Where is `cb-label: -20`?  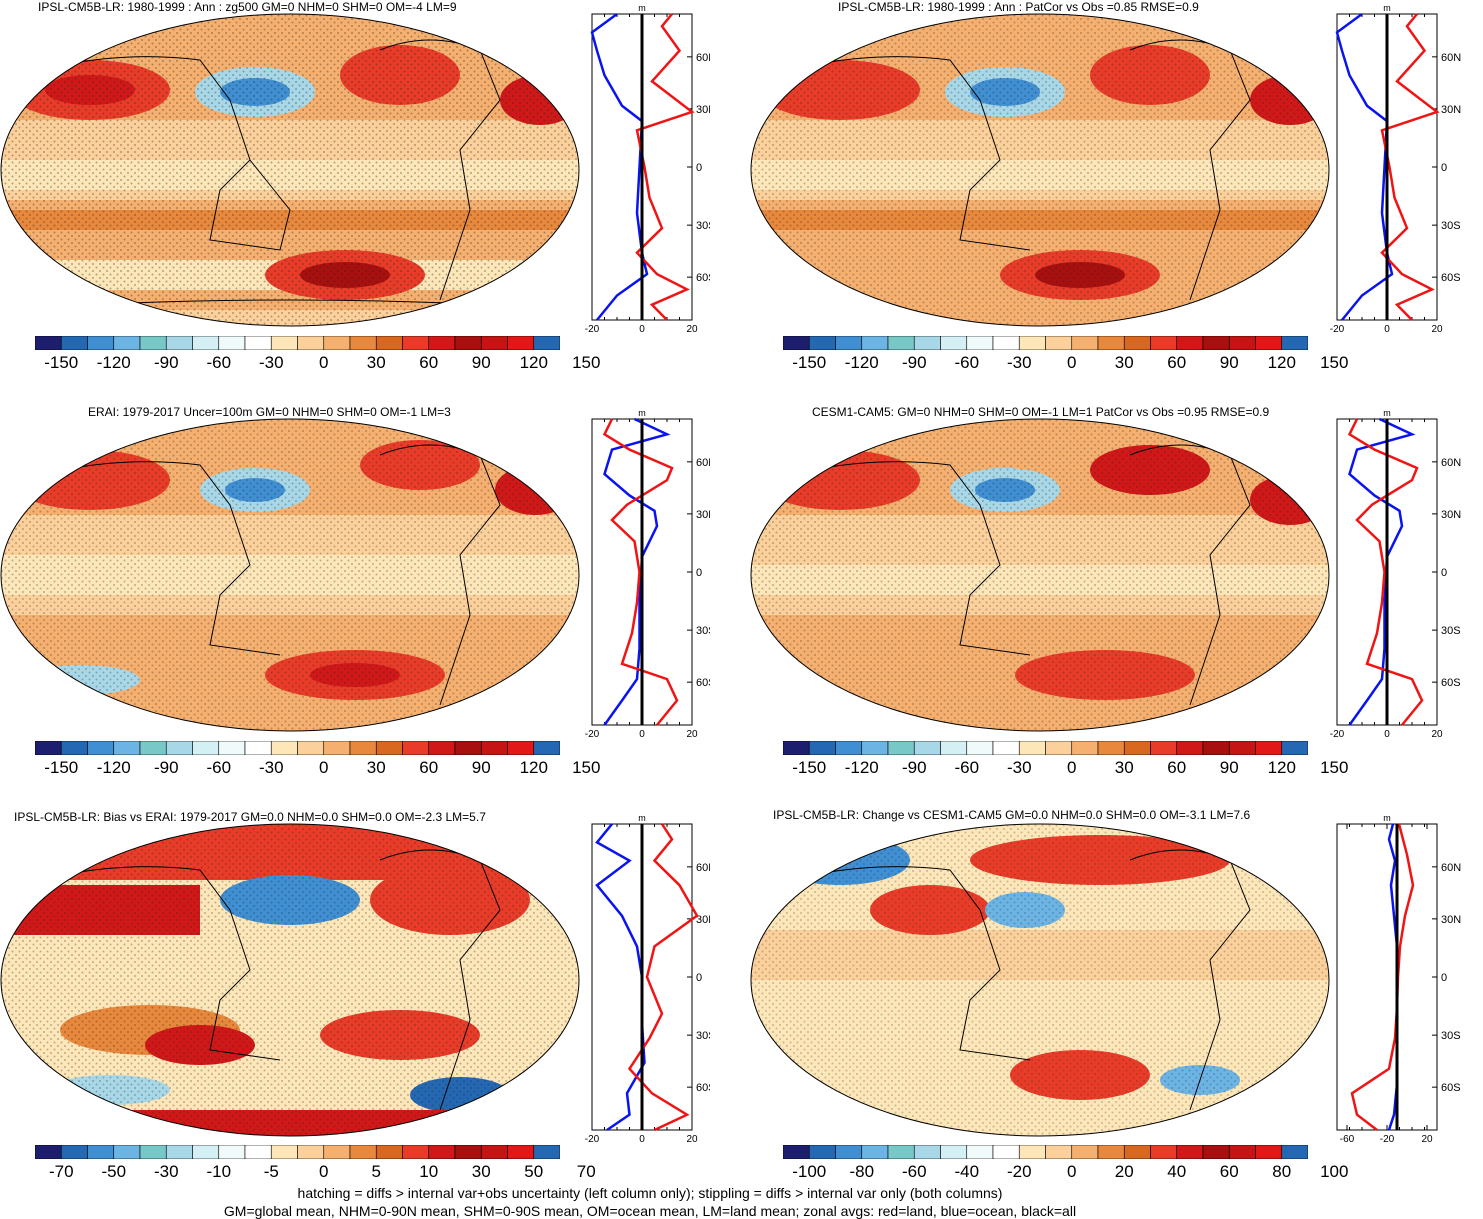 cb-label: -20 is located at coordinates (1019, 1171).